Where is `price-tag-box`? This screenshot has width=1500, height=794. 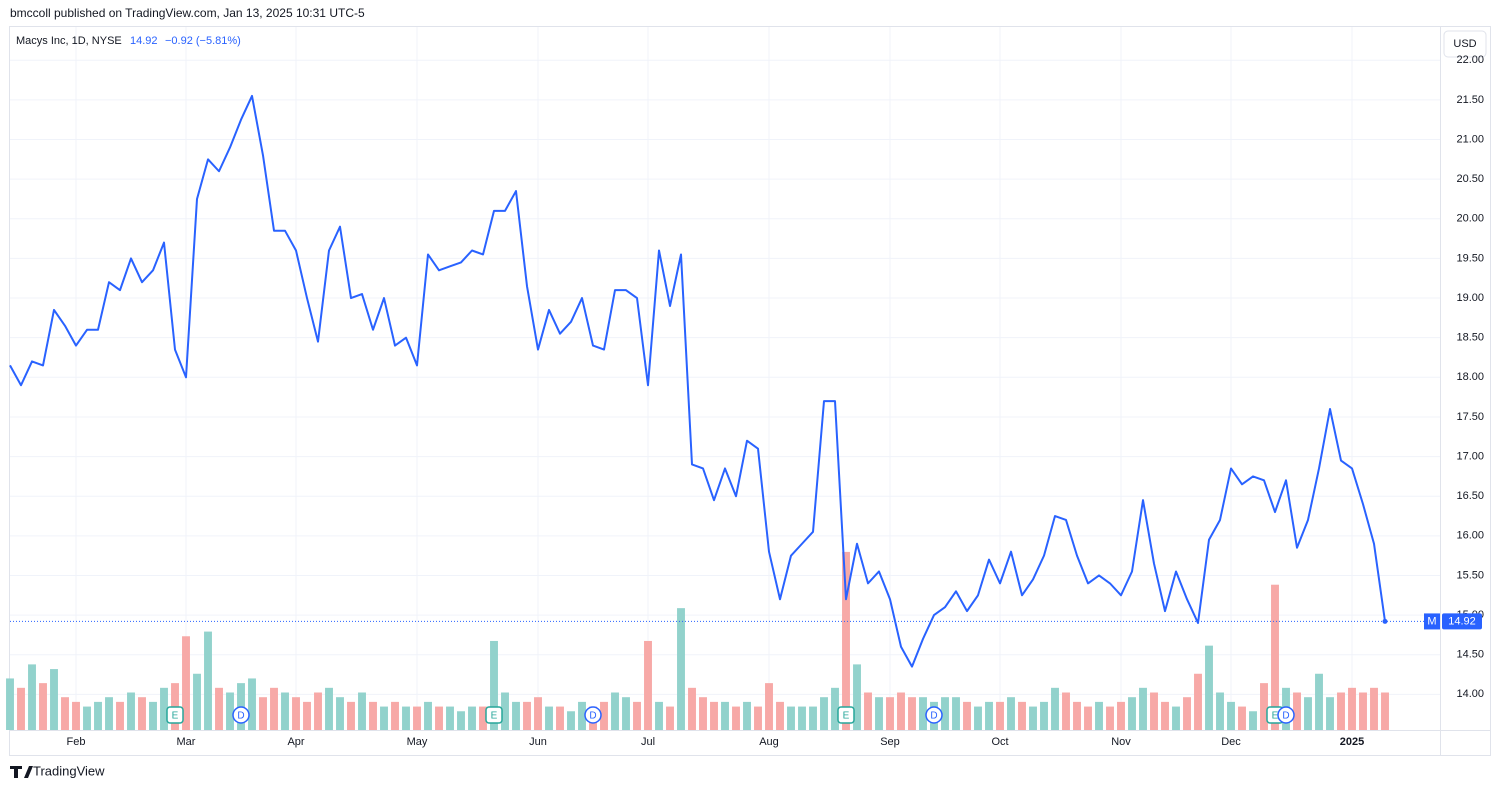 price-tag-box is located at coordinates (1462, 621).